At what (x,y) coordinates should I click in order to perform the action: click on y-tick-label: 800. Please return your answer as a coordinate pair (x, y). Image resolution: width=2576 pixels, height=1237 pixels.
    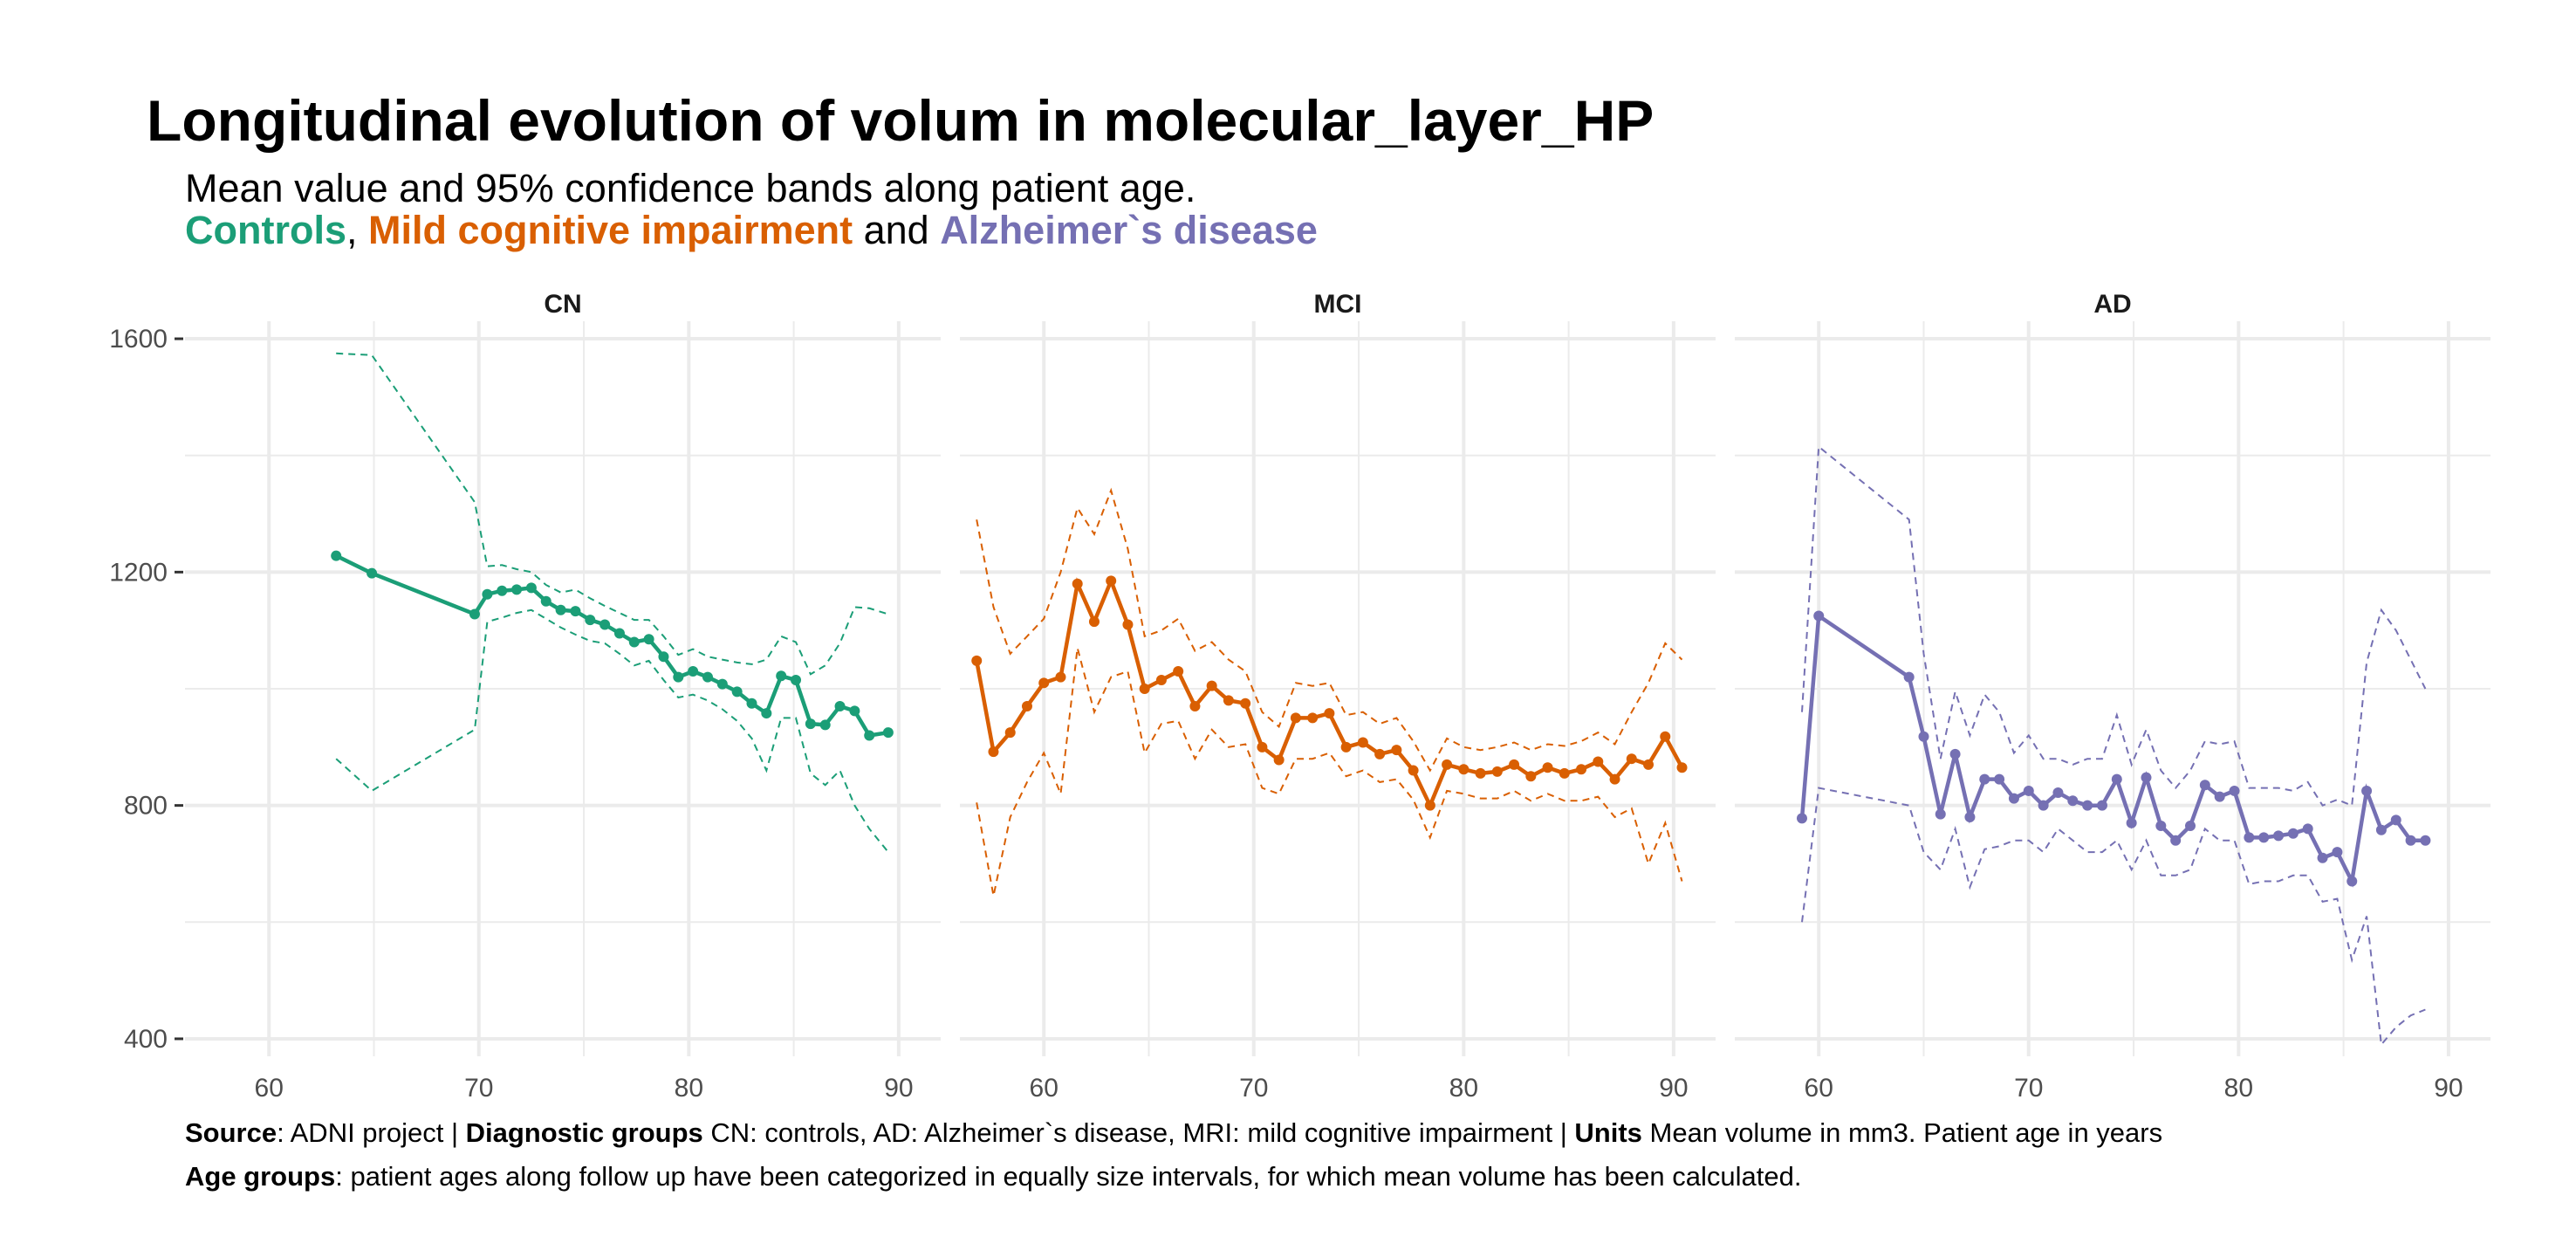
    Looking at the image, I should click on (146, 806).